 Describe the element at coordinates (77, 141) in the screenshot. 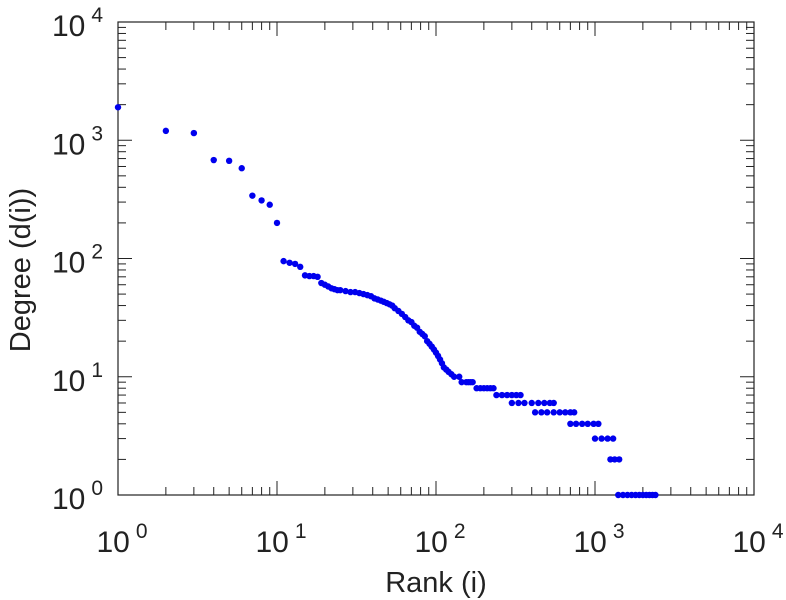

I see `y-tick-label: 10 3` at that location.